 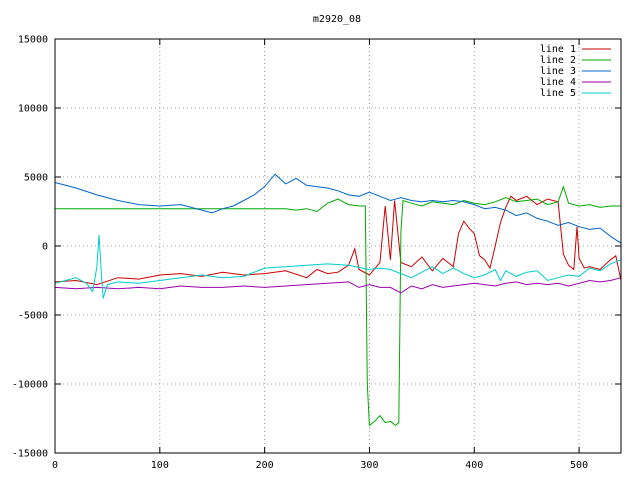 I want to click on y-tick-label: 10000, so click(x=33, y=109).